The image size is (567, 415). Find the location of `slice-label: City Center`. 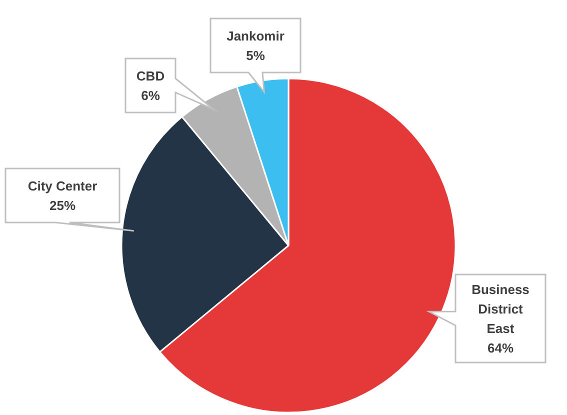

slice-label: City Center is located at coordinates (63, 186).